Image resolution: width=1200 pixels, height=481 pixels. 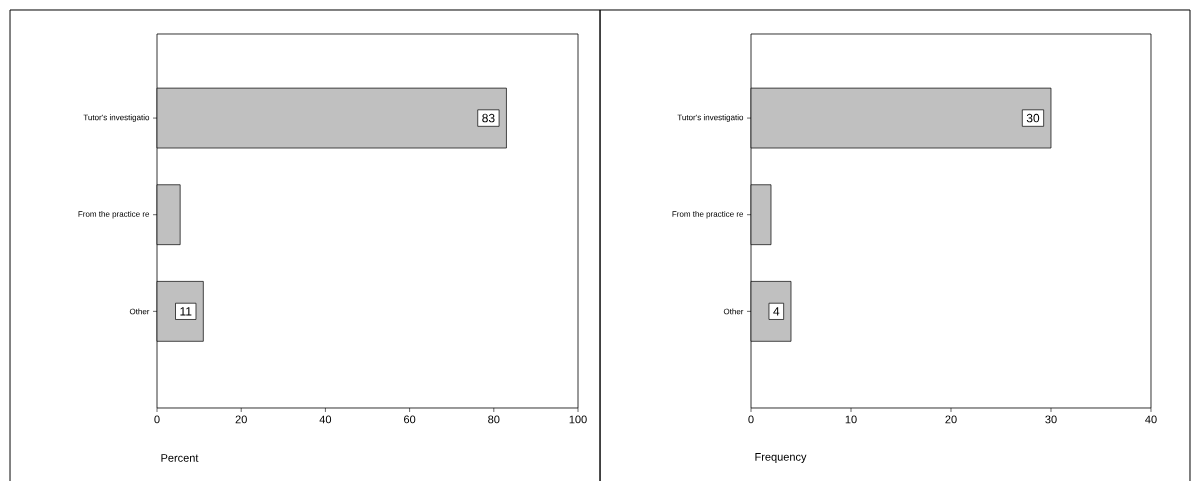 I want to click on data-label: 4, so click(x=776, y=311).